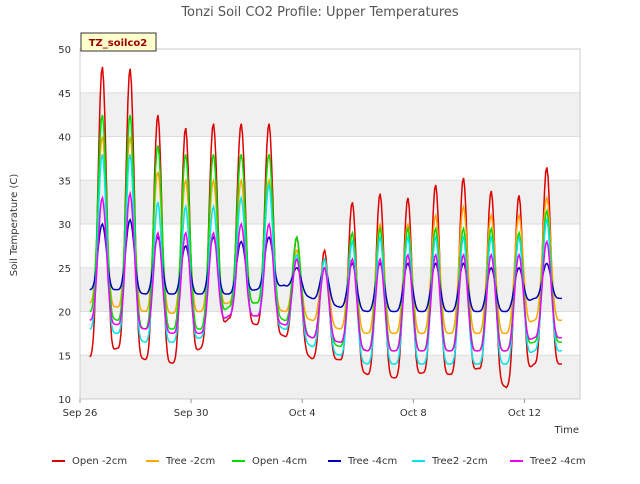 This screenshot has height=484, width=640. What do you see at coordinates (64, 269) in the screenshot?
I see `y-tick-label: 25` at bounding box center [64, 269].